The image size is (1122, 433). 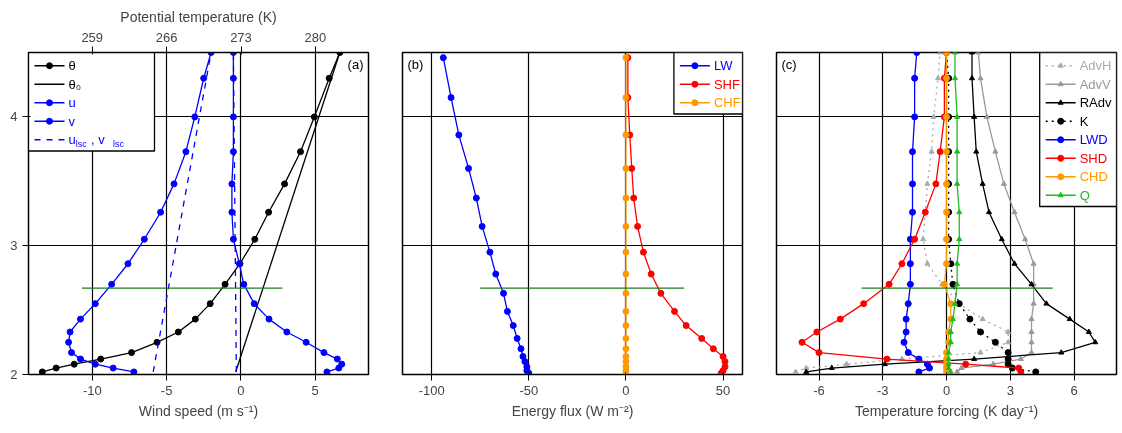 I want to click on x-tick-label: -5, so click(x=166, y=390).